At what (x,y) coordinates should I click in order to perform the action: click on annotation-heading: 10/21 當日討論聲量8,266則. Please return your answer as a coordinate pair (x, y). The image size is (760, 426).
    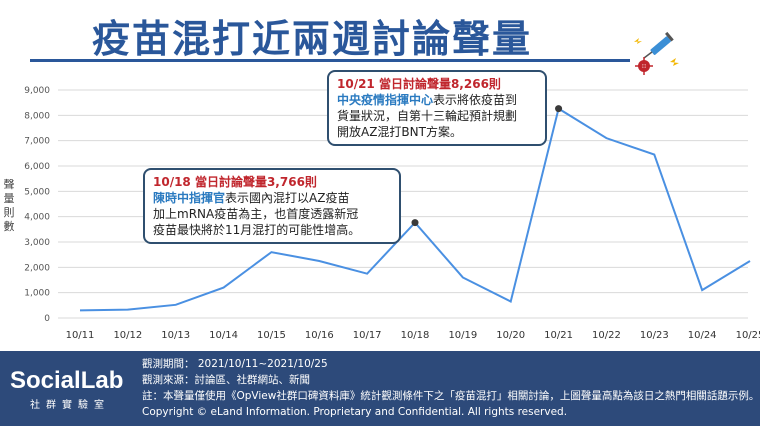
    Looking at the image, I should click on (419, 84).